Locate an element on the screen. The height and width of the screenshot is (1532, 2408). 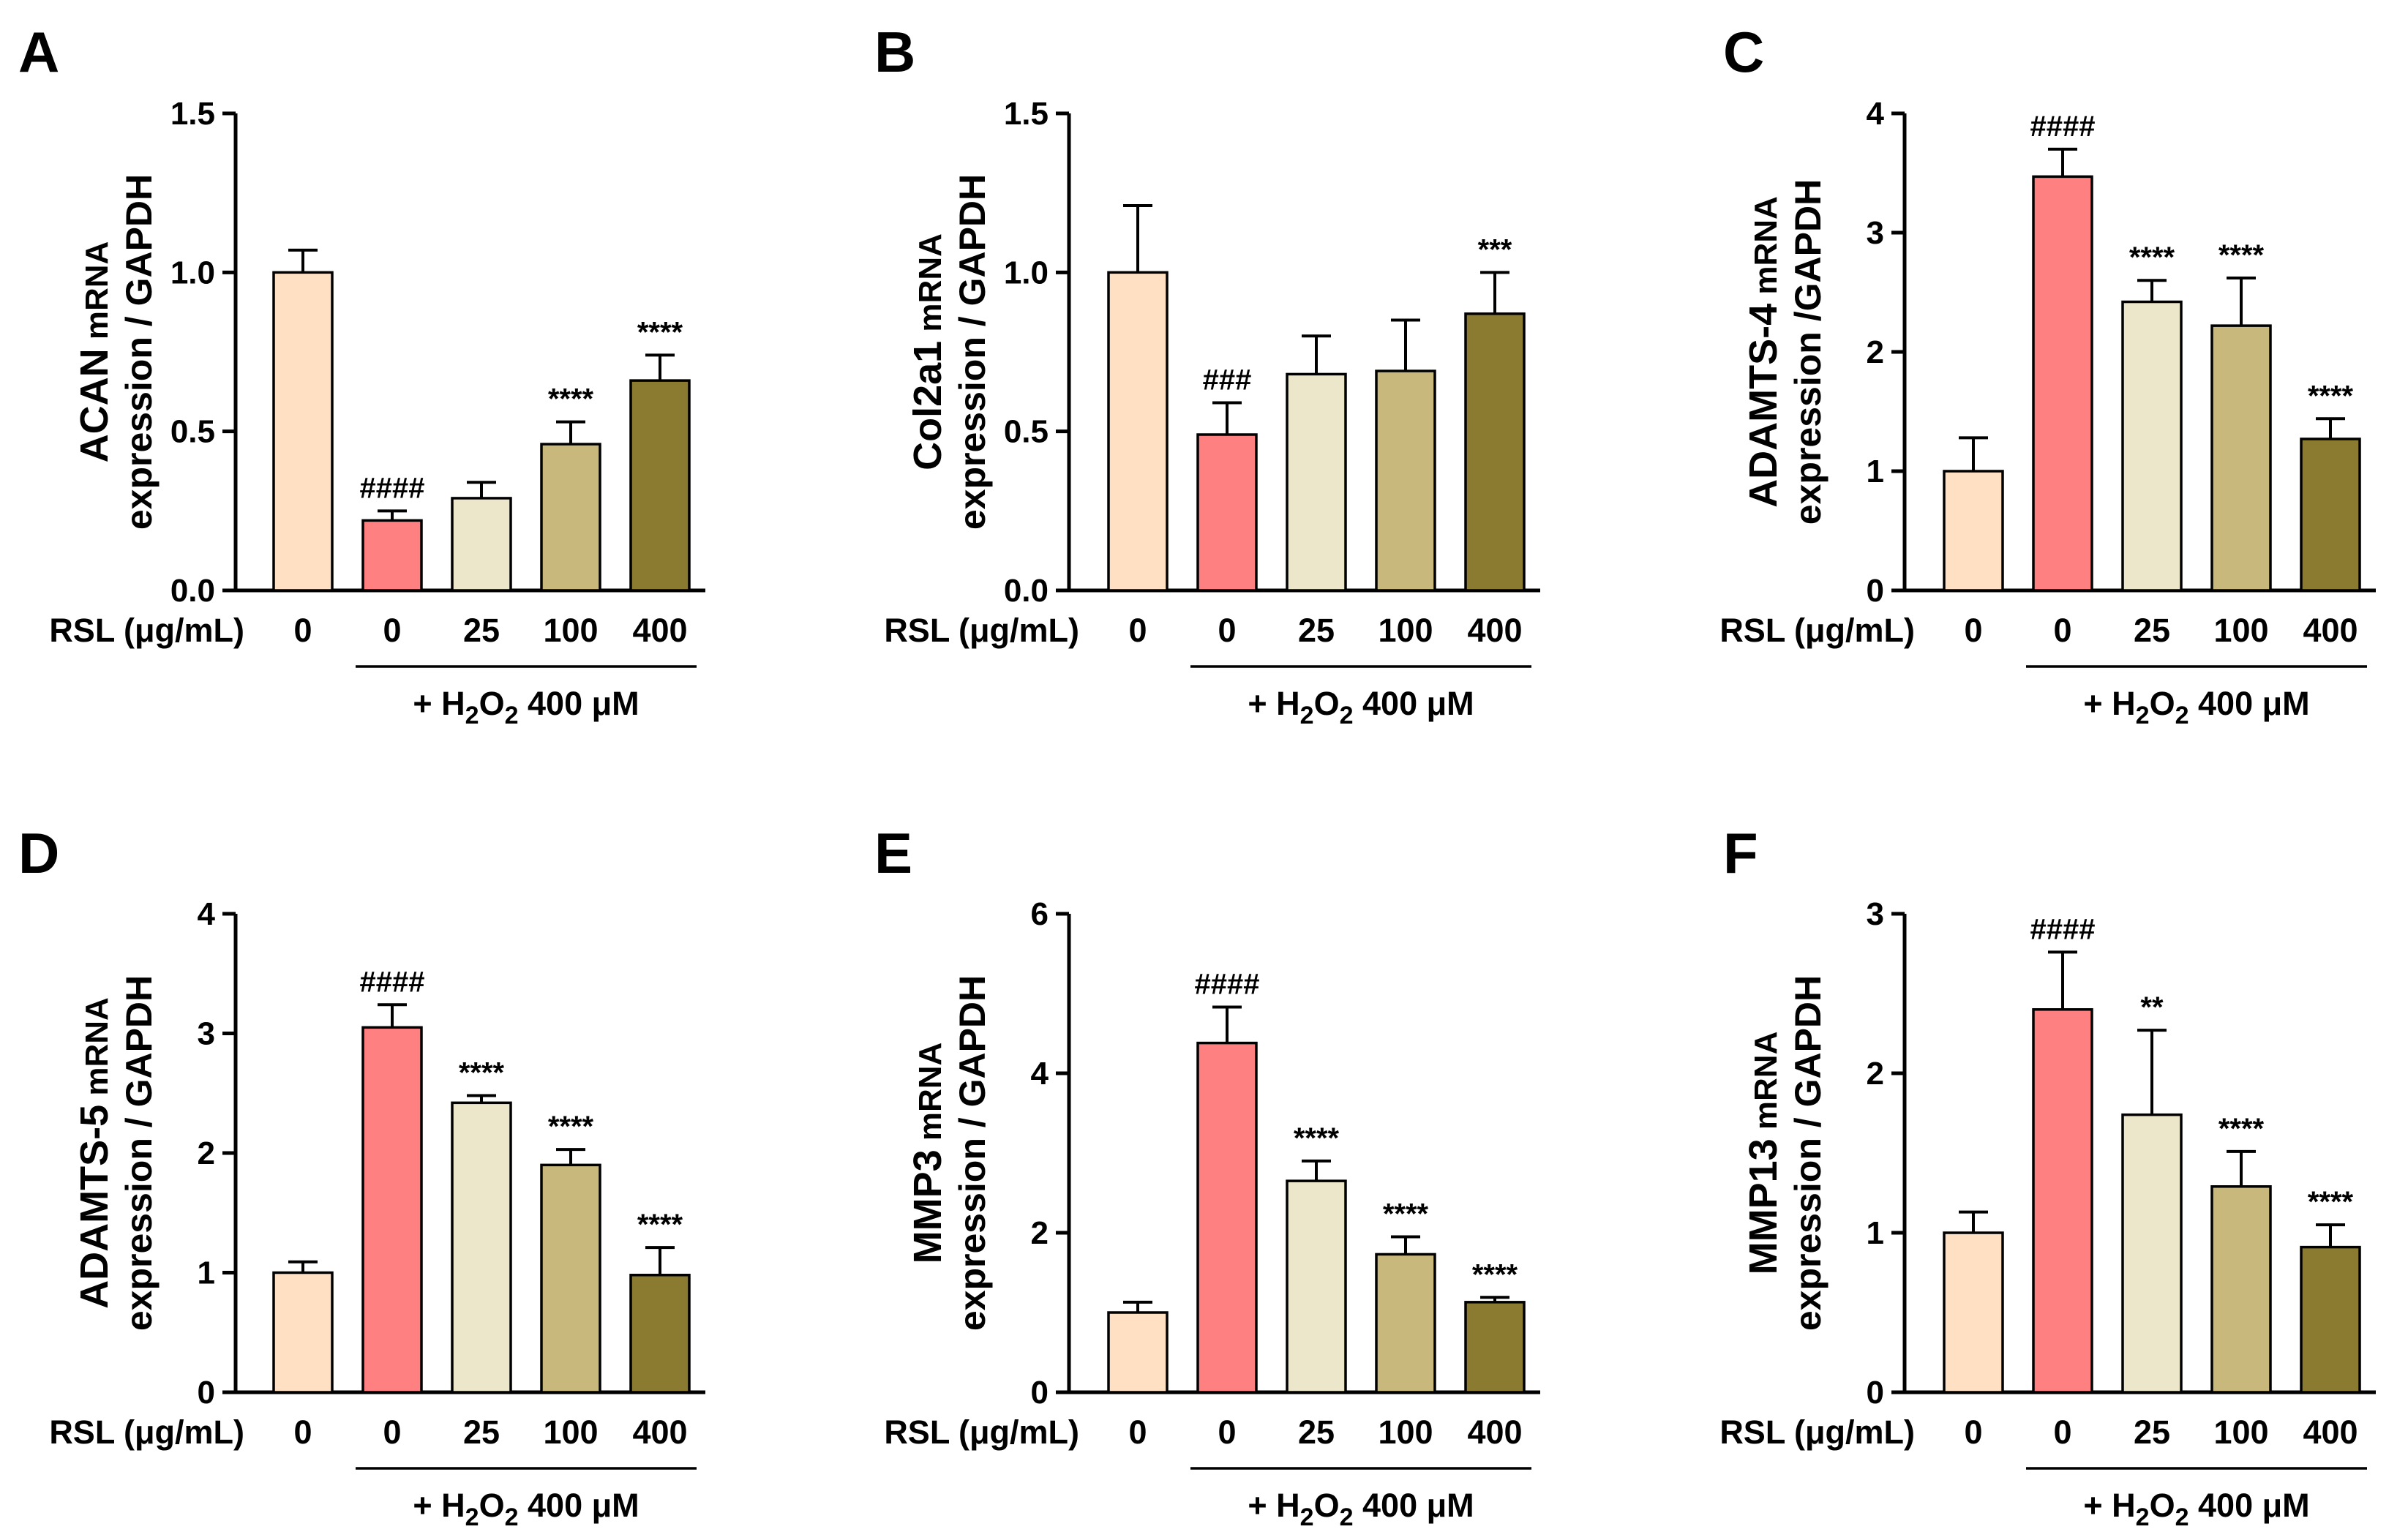
y-axis-label-gene: ADAMTS-5 is located at coordinates (94, 1207).